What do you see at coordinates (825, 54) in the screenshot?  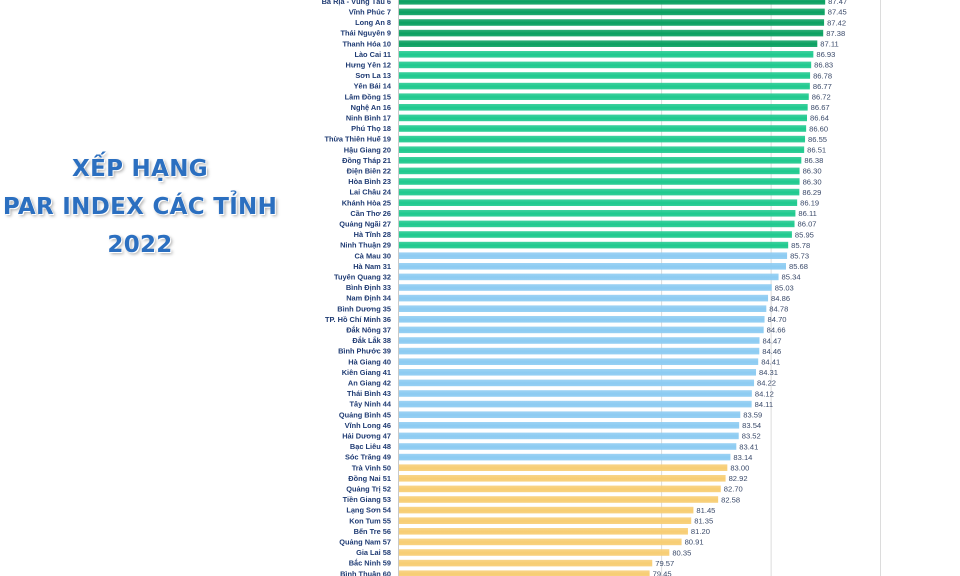 I see `value-label-11: 86.93` at bounding box center [825, 54].